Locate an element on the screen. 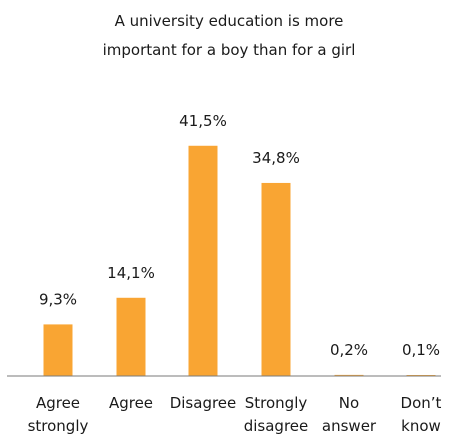 This screenshot has height=440, width=459. value-label: 9,3% is located at coordinates (58, 299).